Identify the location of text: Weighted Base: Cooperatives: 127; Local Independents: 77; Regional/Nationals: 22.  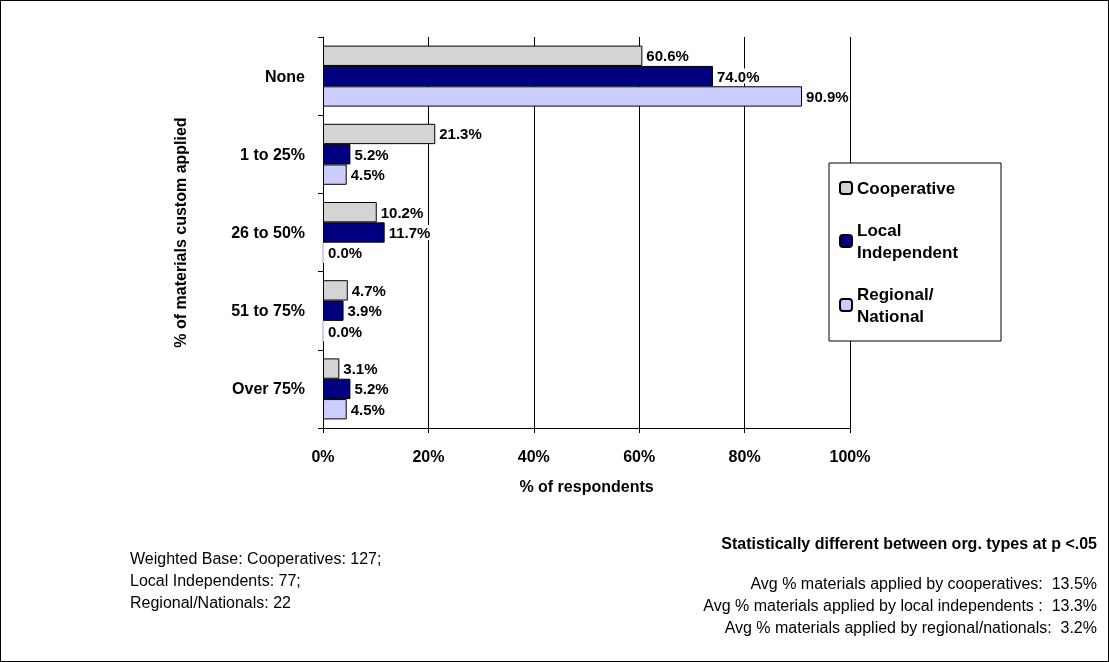
(256, 581).